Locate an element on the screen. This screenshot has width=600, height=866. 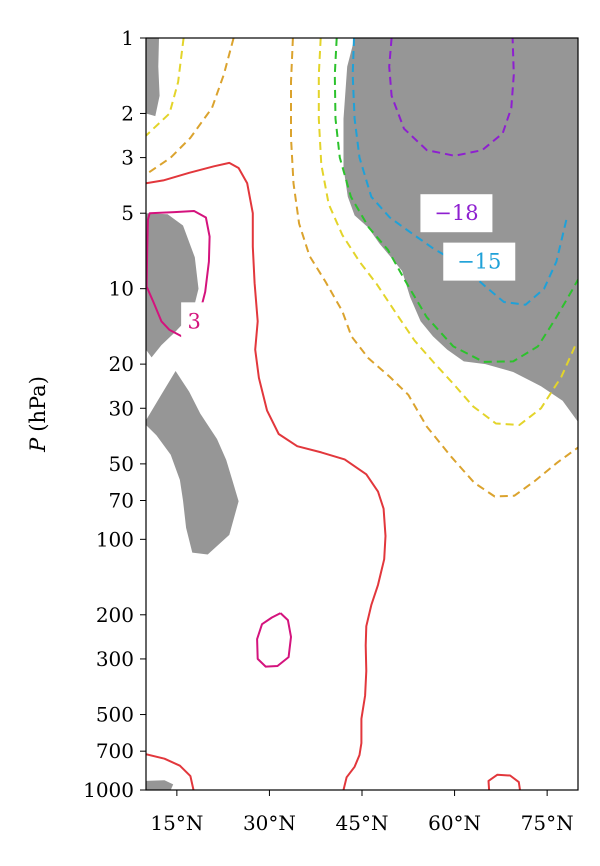
y-tick-label: 100 is located at coordinates (115, 539).